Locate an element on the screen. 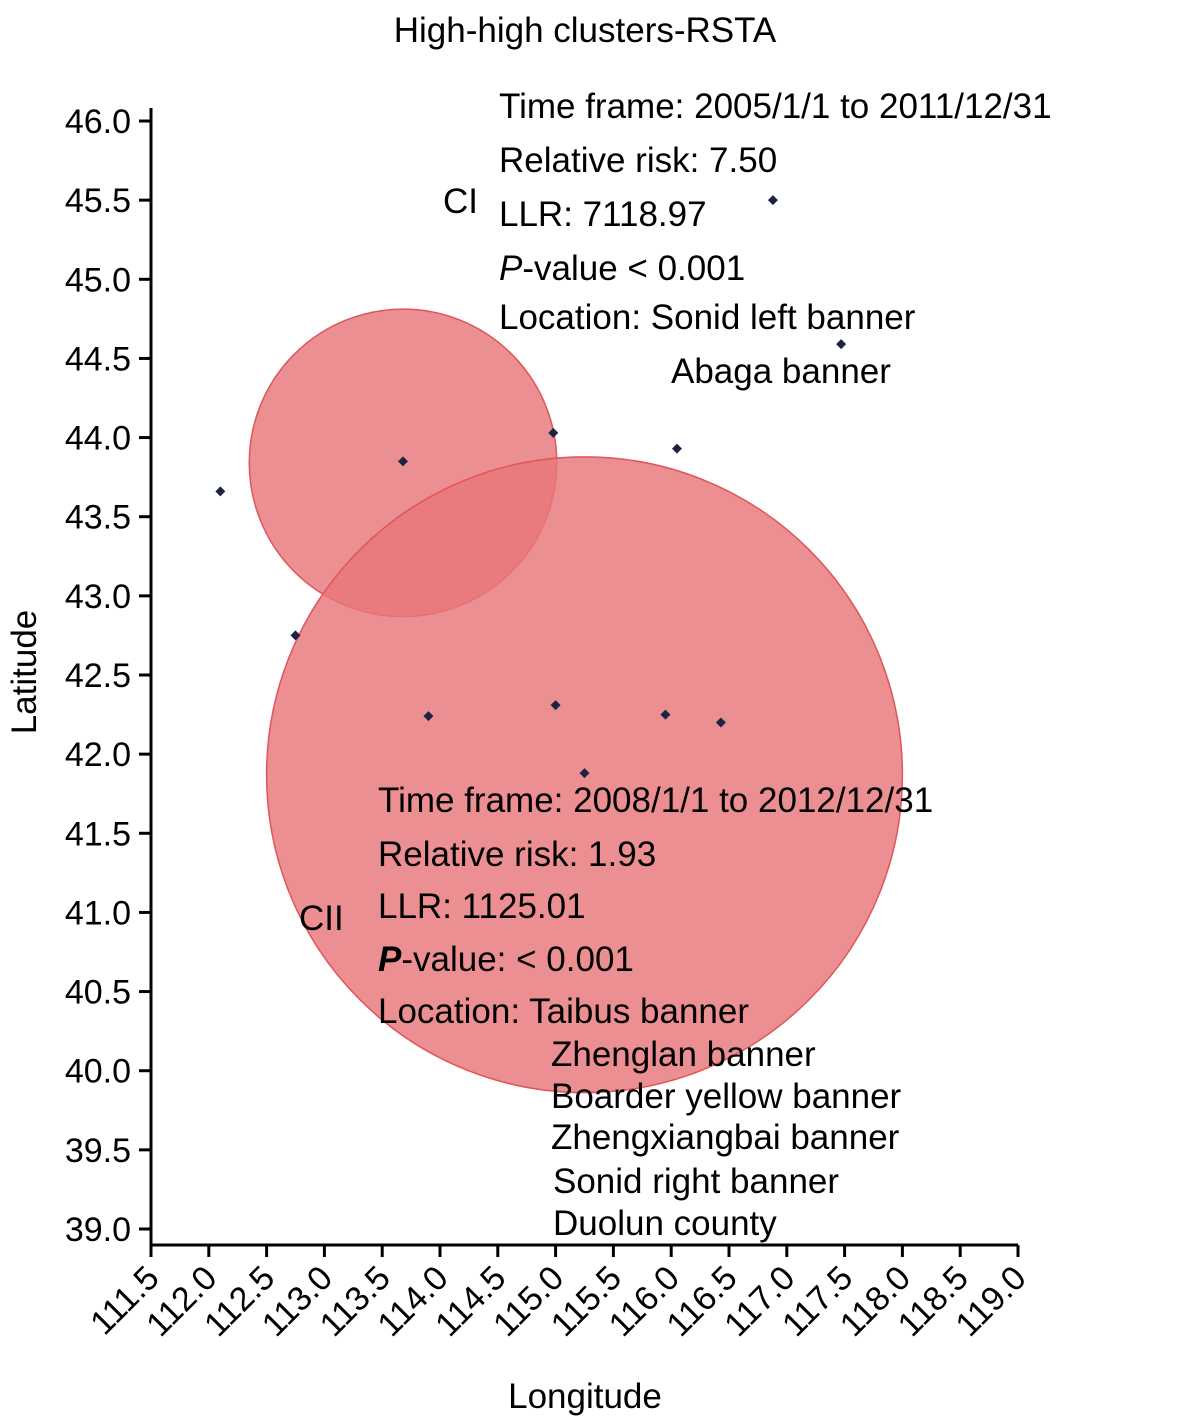  y-tick-label: 45.0 is located at coordinates (98, 280).